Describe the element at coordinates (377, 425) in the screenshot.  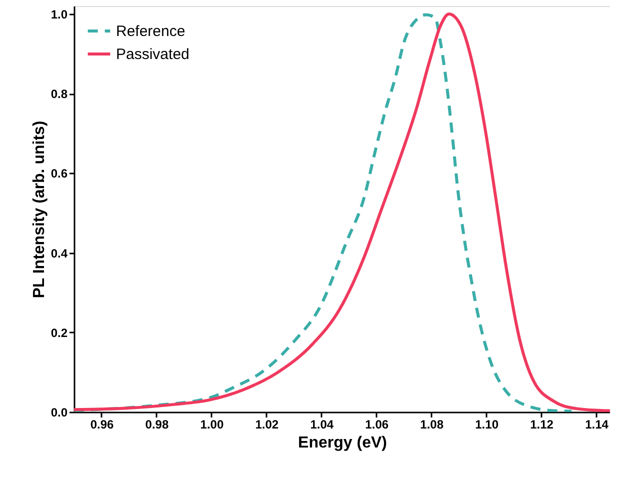
I see `x-tick-label: 1.06` at that location.